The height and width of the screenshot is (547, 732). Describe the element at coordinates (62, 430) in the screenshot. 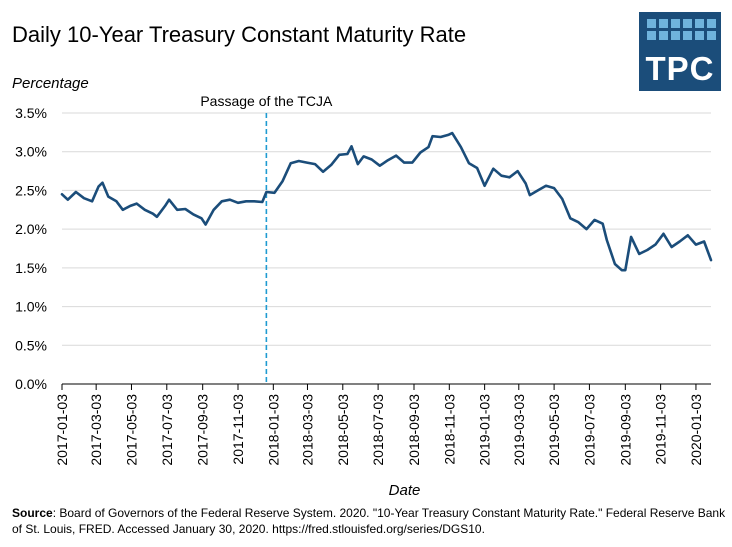

I see `x-tick-label: 2017-01-03` at that location.